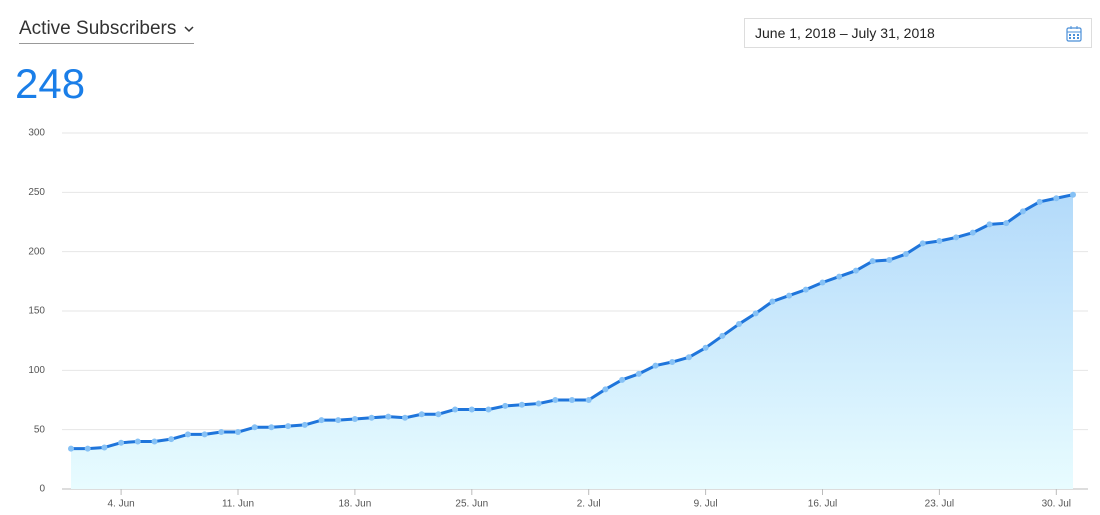 This screenshot has width=1100, height=515. What do you see at coordinates (42, 489) in the screenshot?
I see `y-tick-label: 0` at bounding box center [42, 489].